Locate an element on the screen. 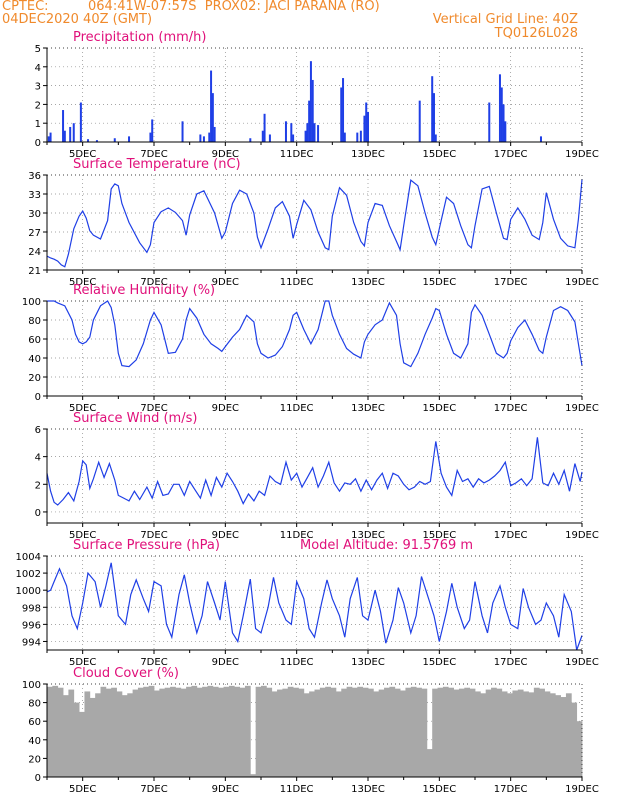  y-tick-label: 996 is located at coordinates (31, 625).